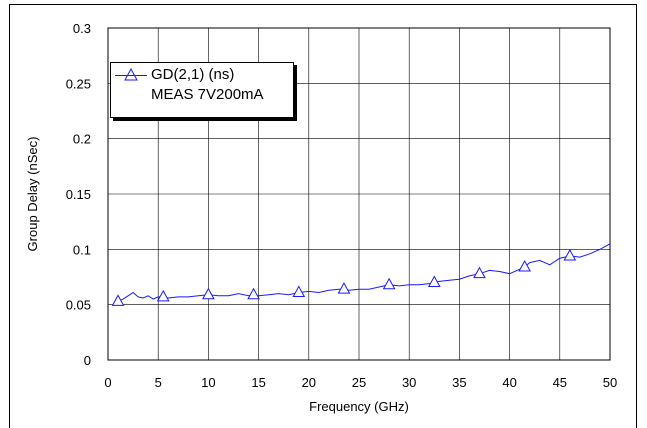  I want to click on legend-series-name: GD(2,1) (ns), so click(193, 74).